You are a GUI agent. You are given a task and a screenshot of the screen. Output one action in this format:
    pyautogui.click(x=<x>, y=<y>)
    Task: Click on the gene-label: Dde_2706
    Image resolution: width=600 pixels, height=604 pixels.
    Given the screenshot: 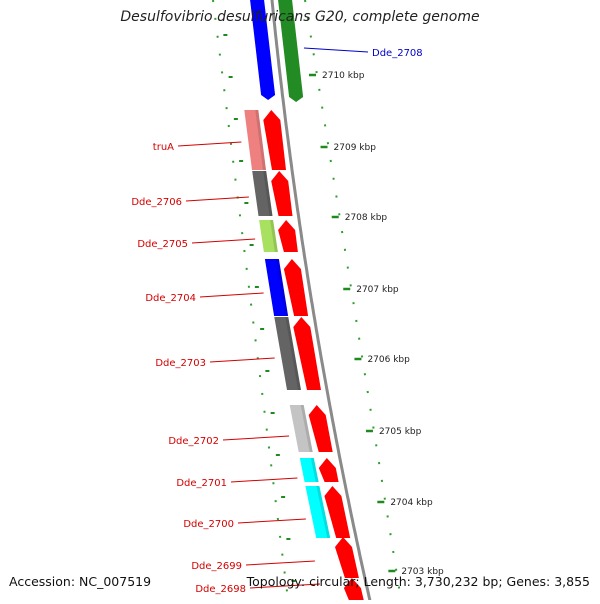 What is the action you would take?
    pyautogui.click(x=156, y=202)
    